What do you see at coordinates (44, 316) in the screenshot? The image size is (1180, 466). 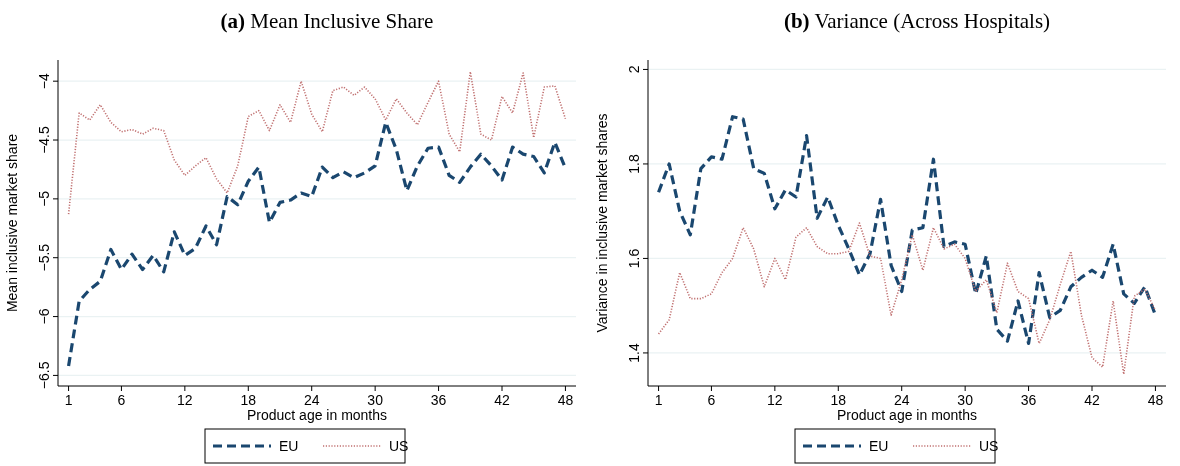 I see `y-tick-label: −6` at bounding box center [44, 316].